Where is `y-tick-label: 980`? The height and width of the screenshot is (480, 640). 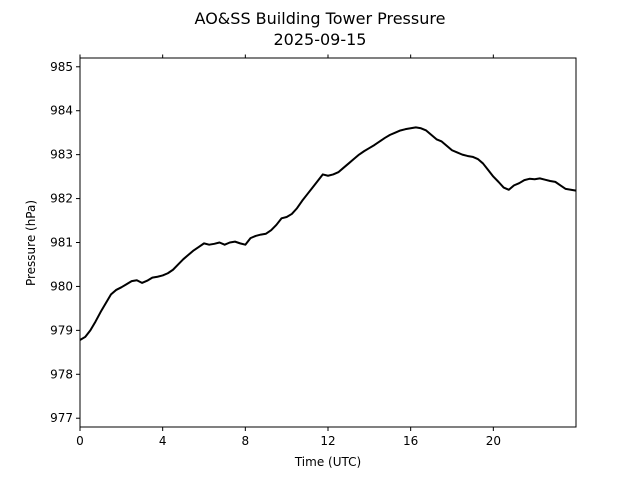
y-tick-label: 980 is located at coordinates (61, 286).